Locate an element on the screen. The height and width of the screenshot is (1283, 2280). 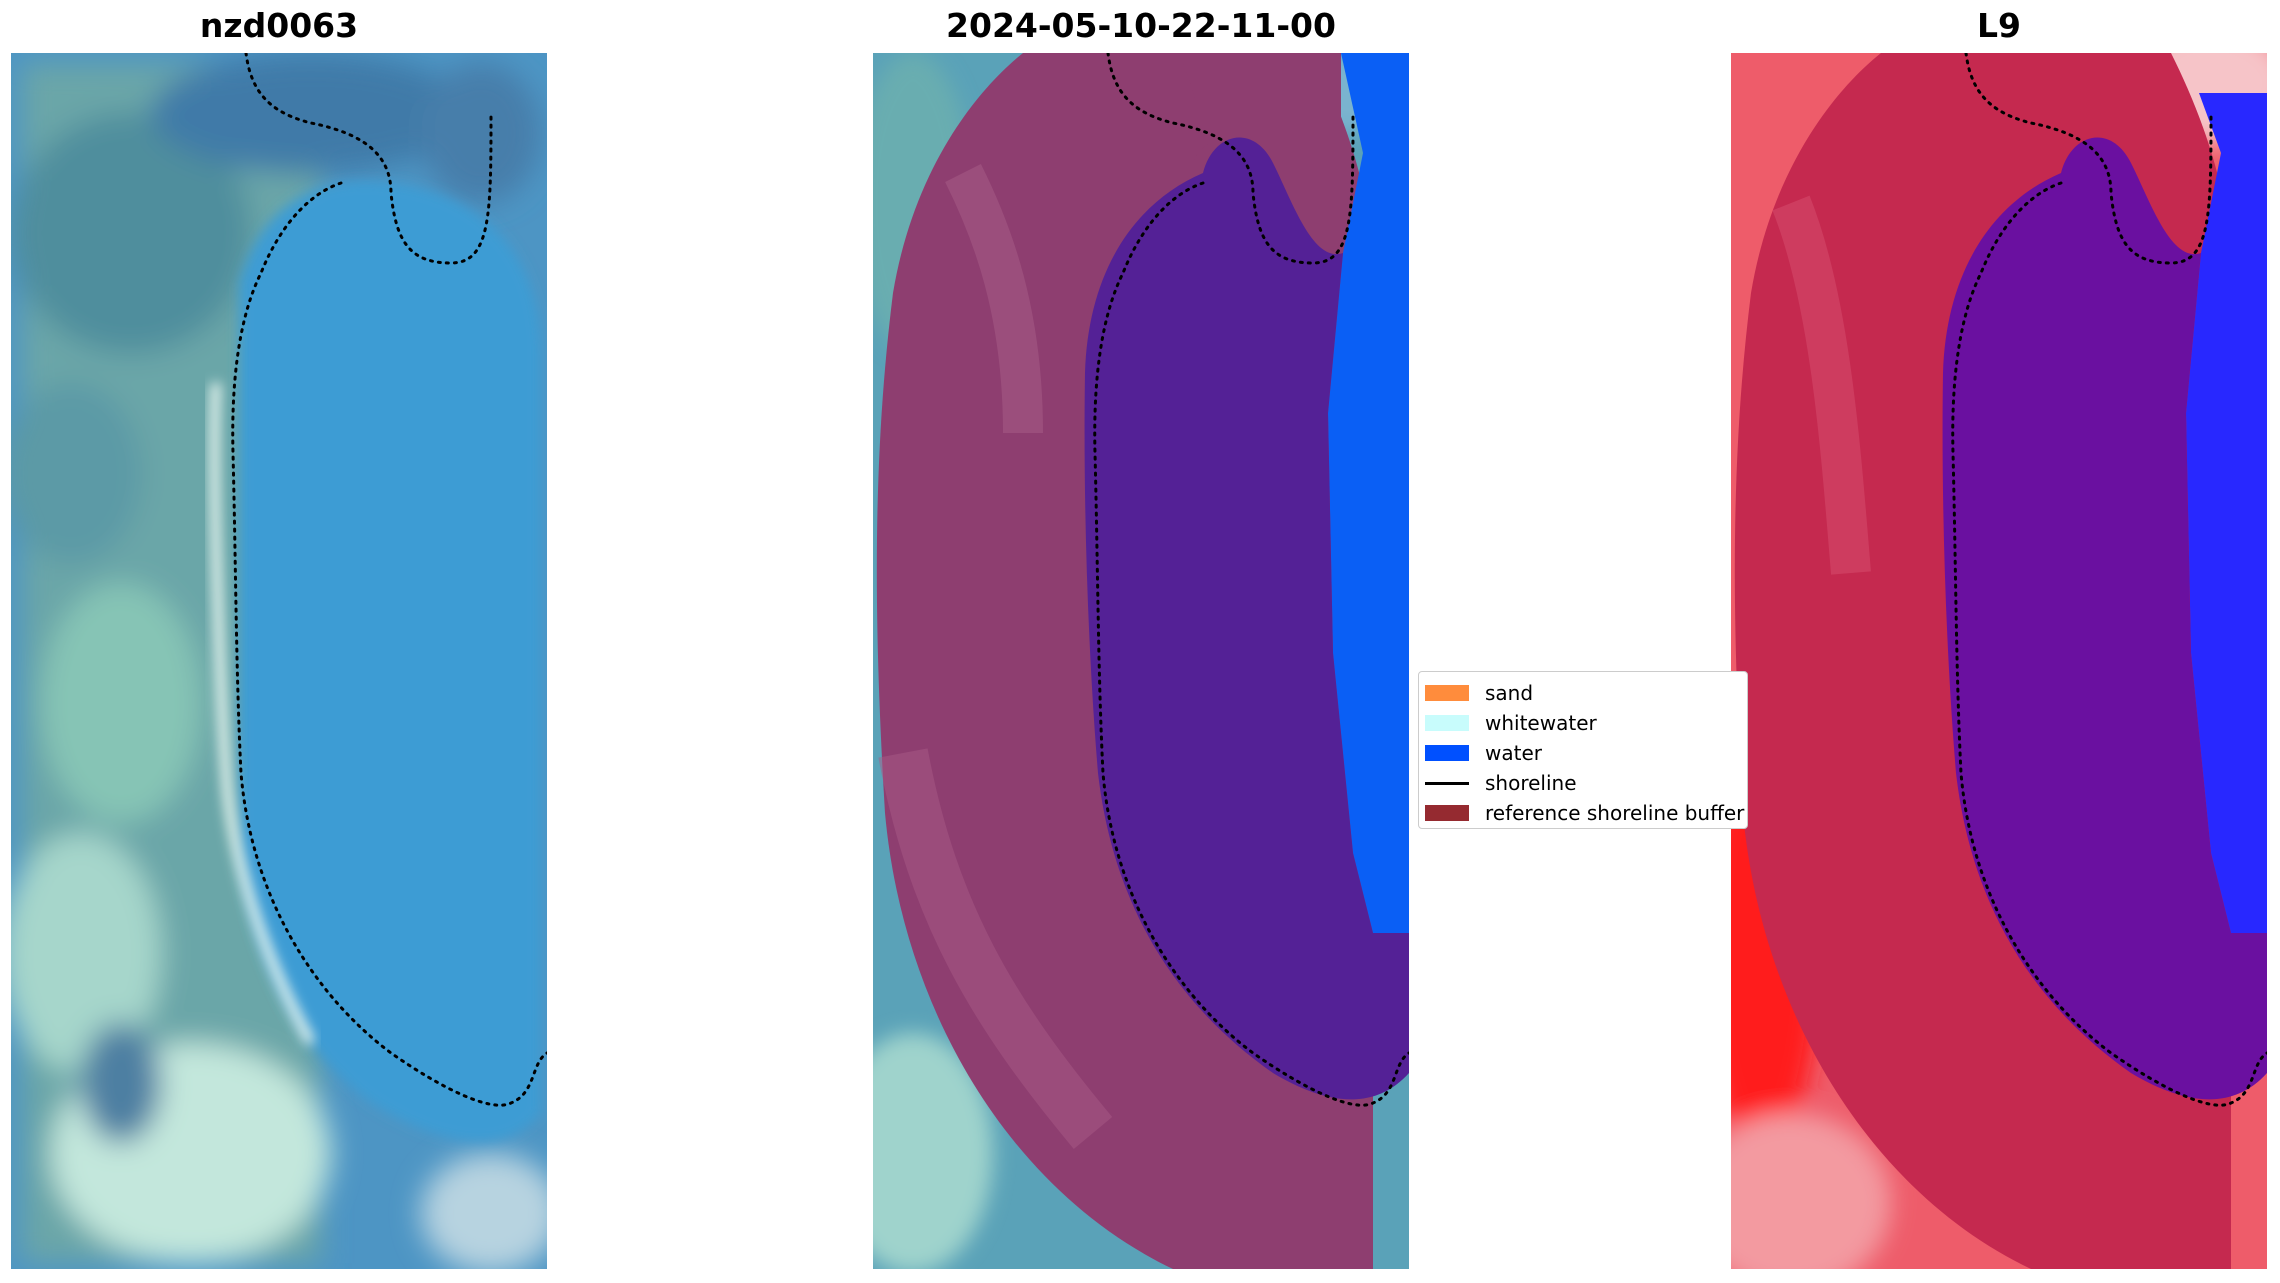
legend-item-shoreline: shoreline is located at coordinates (1501, 783).